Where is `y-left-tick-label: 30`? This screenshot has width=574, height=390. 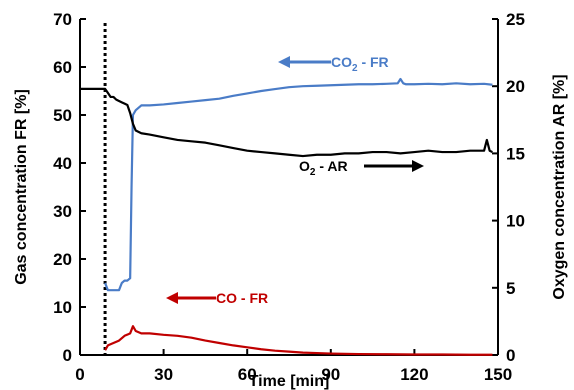
y-left-tick-label: 30 is located at coordinates (62, 211).